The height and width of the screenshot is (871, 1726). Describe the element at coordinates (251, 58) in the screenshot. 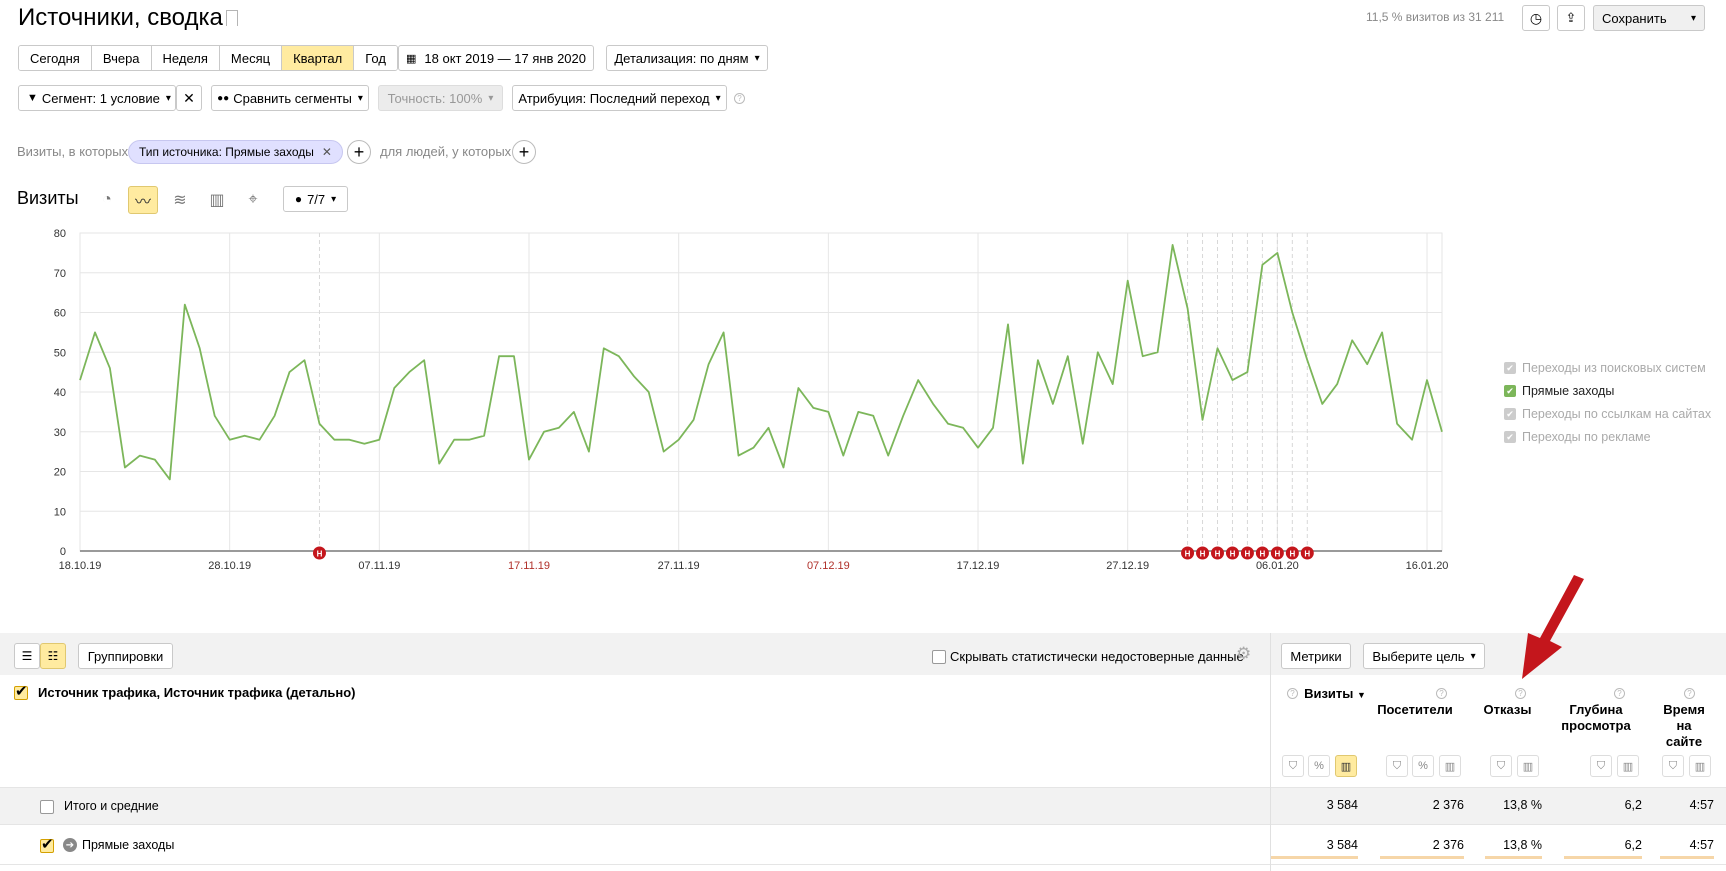

I see `period-option: Месяц` at that location.